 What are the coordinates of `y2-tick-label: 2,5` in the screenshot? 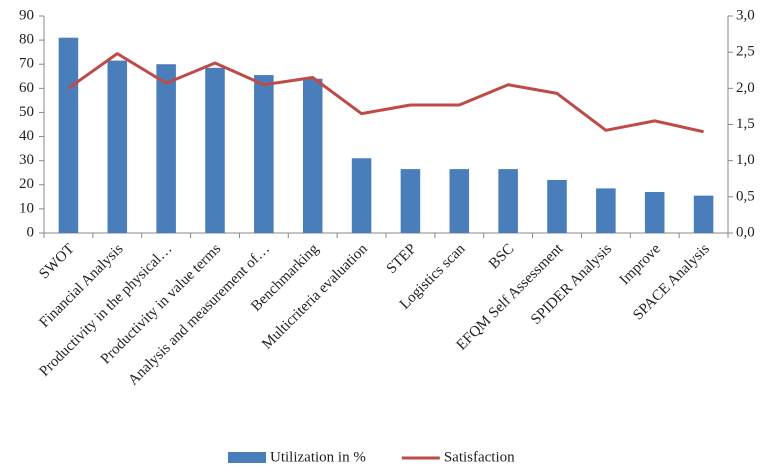 It's located at (745, 52).